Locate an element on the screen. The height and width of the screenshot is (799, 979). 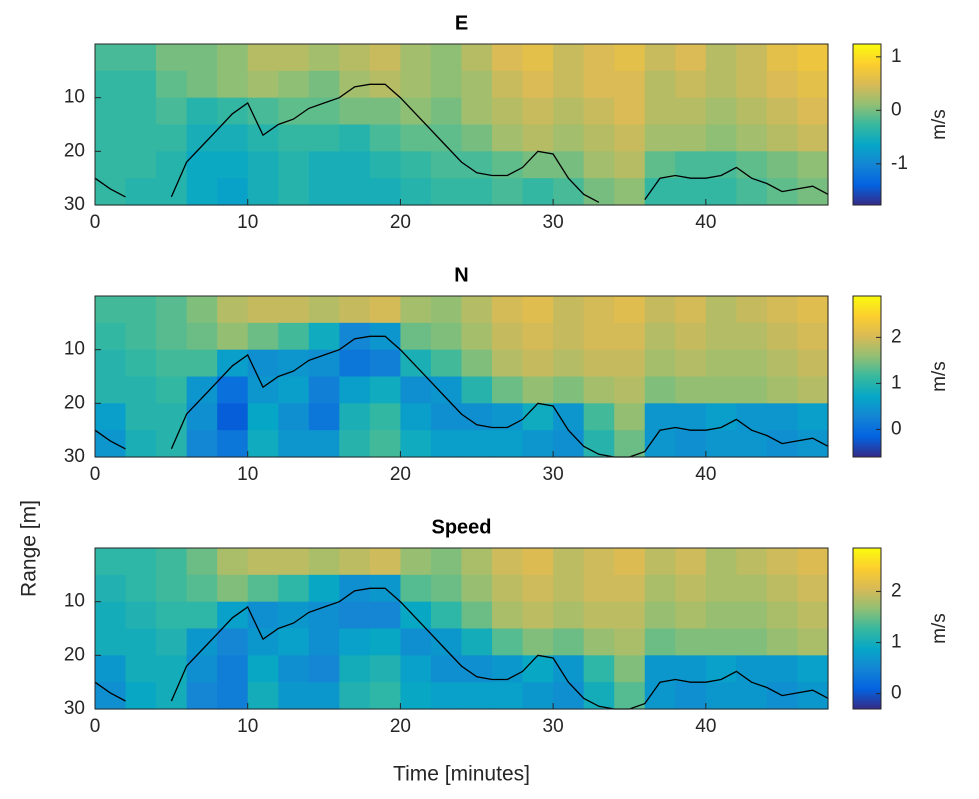
y-tick-label: 30 is located at coordinates (74, 204).